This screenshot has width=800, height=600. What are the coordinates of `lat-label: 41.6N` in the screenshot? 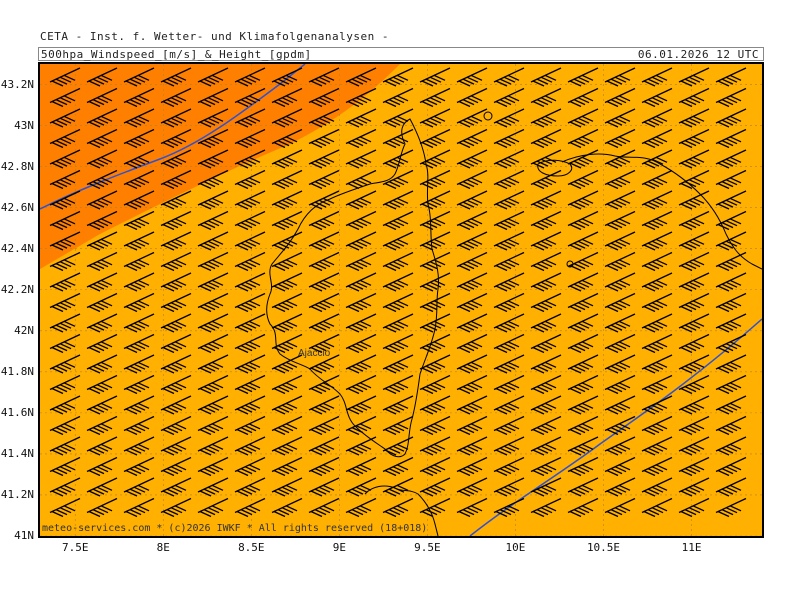 It's located at (17, 412).